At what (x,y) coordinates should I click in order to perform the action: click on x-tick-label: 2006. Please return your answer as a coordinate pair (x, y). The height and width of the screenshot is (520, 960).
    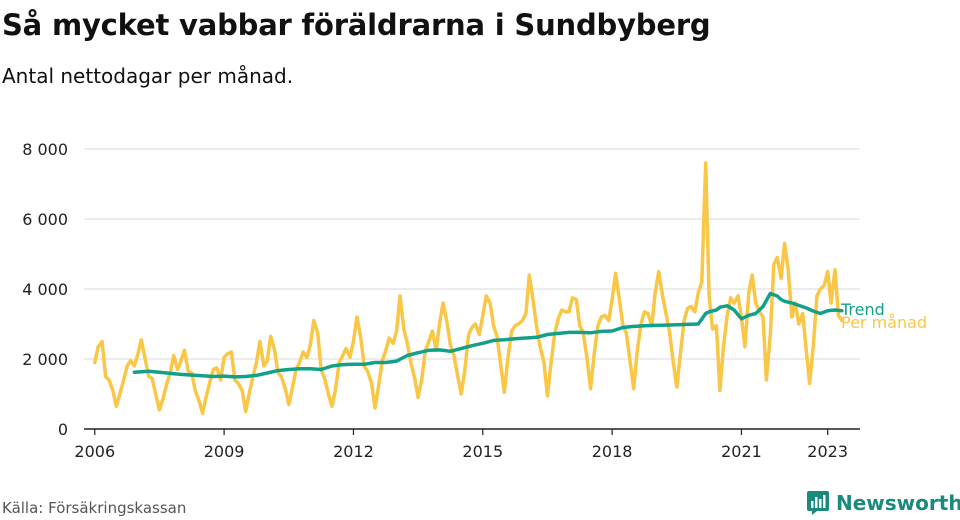
    Looking at the image, I should click on (94, 451).